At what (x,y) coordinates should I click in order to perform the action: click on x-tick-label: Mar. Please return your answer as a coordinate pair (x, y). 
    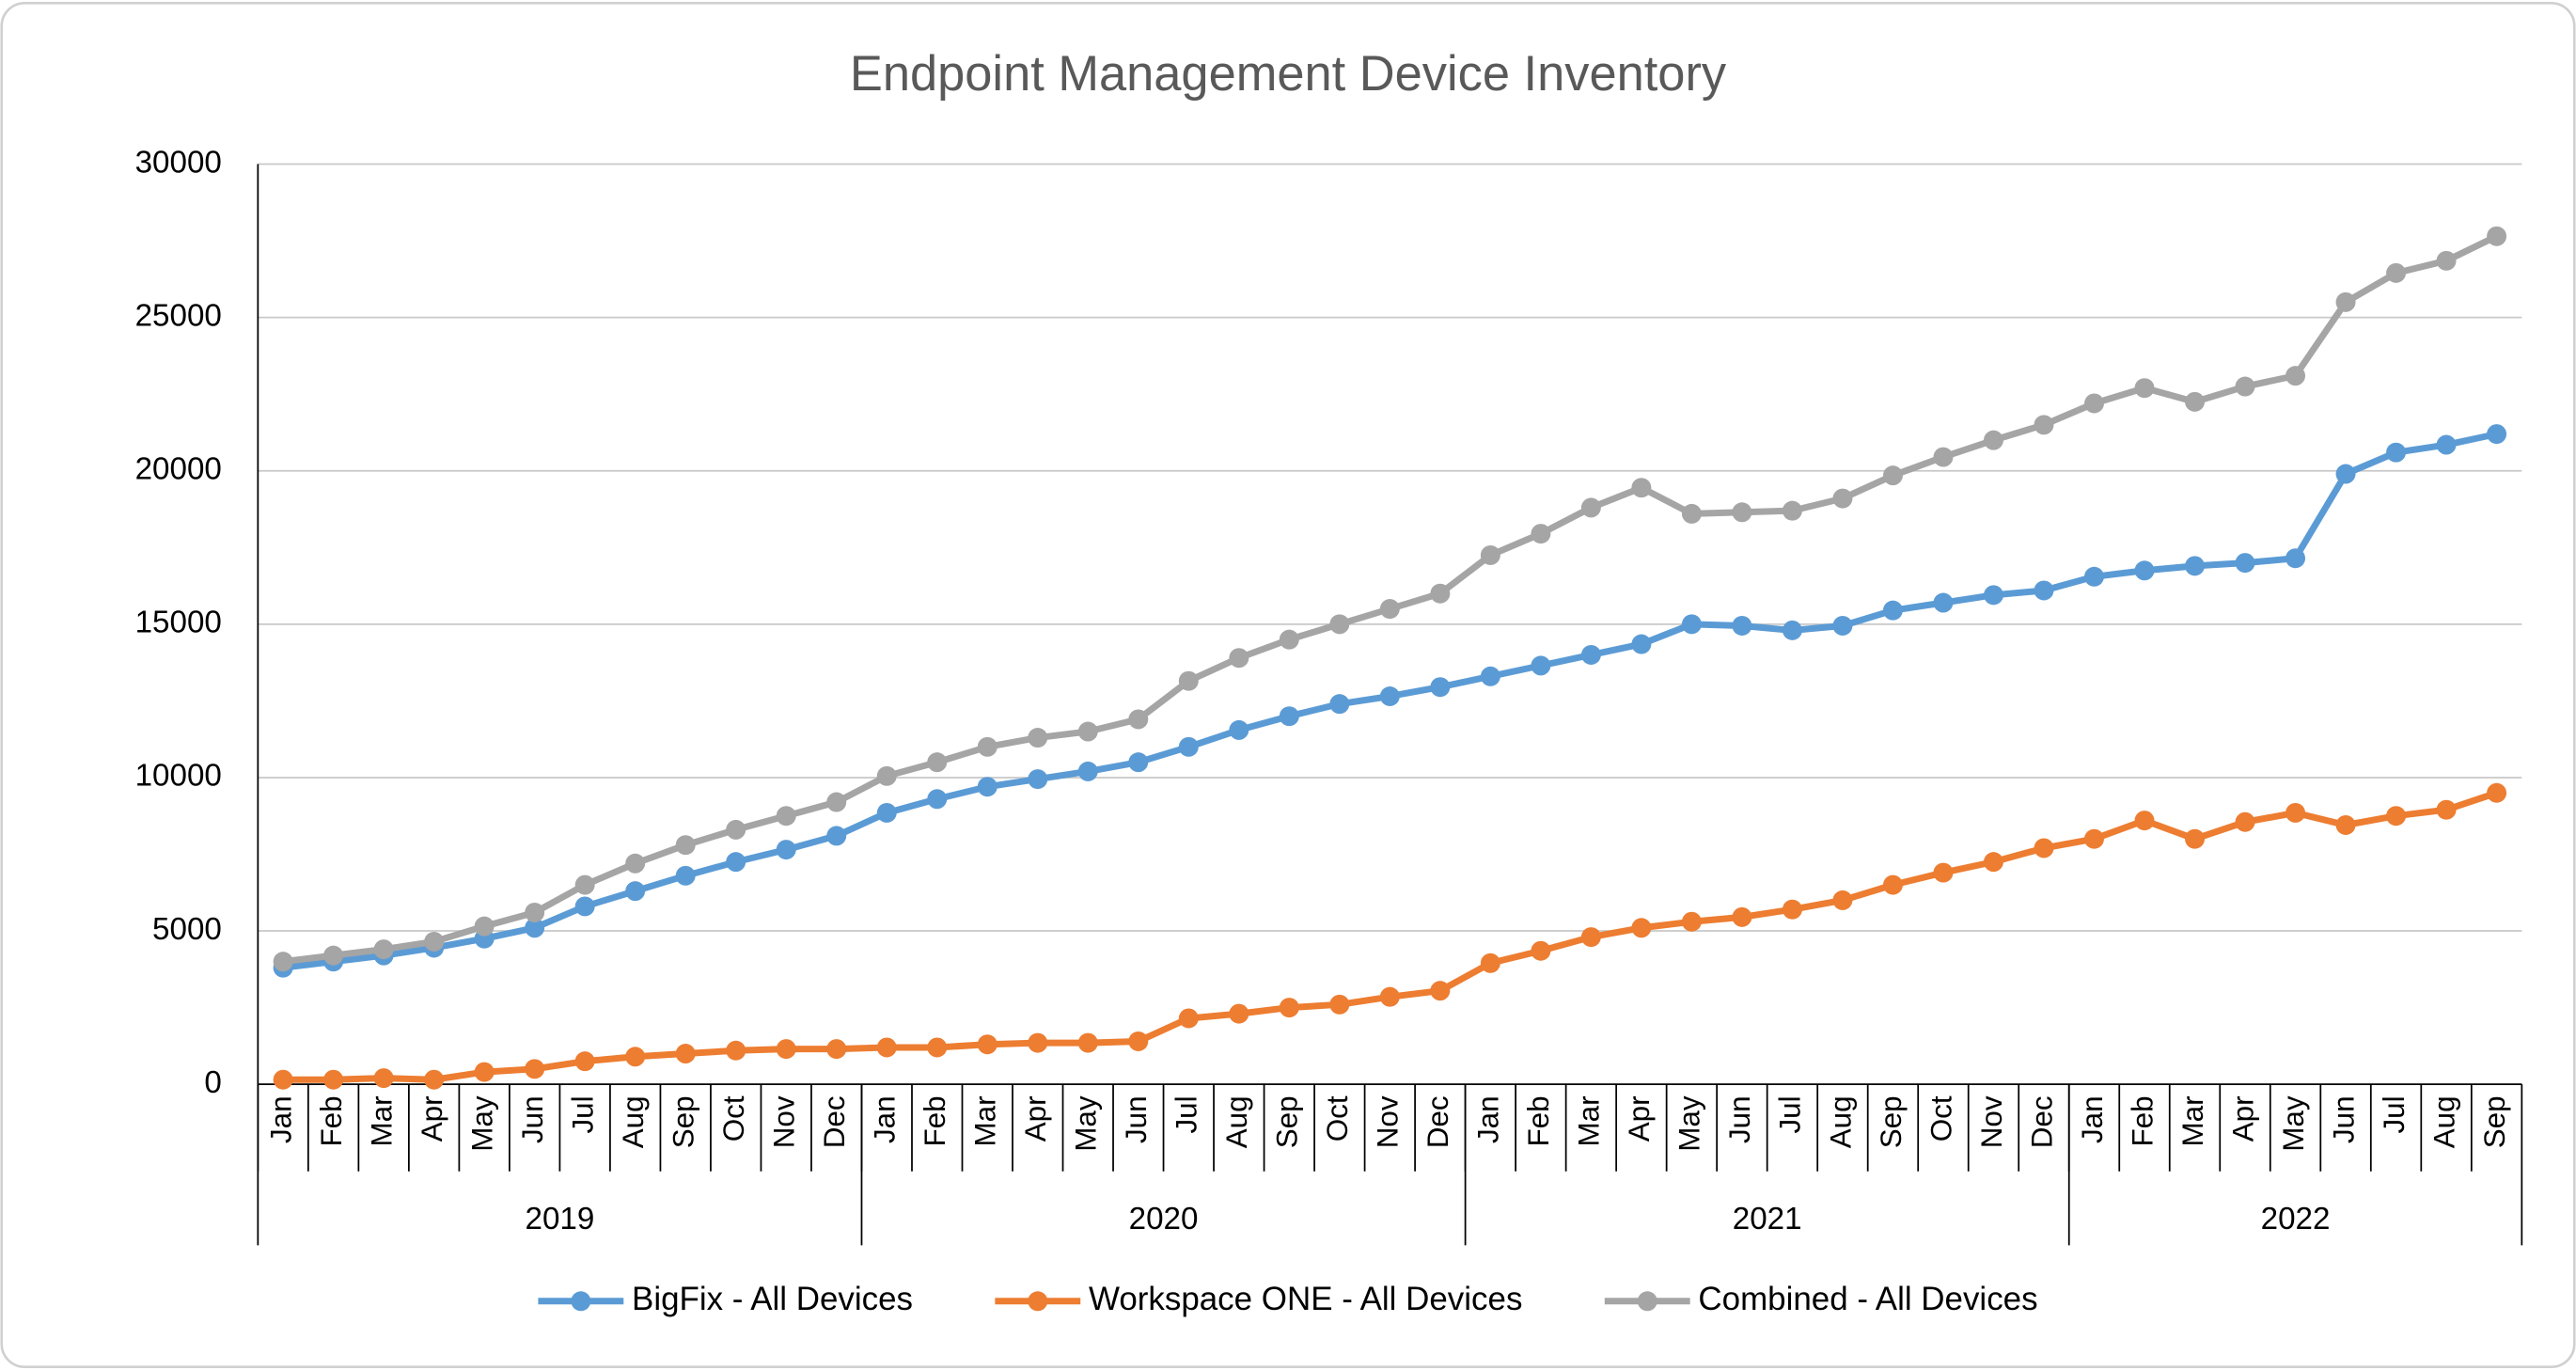
    Looking at the image, I should click on (986, 1120).